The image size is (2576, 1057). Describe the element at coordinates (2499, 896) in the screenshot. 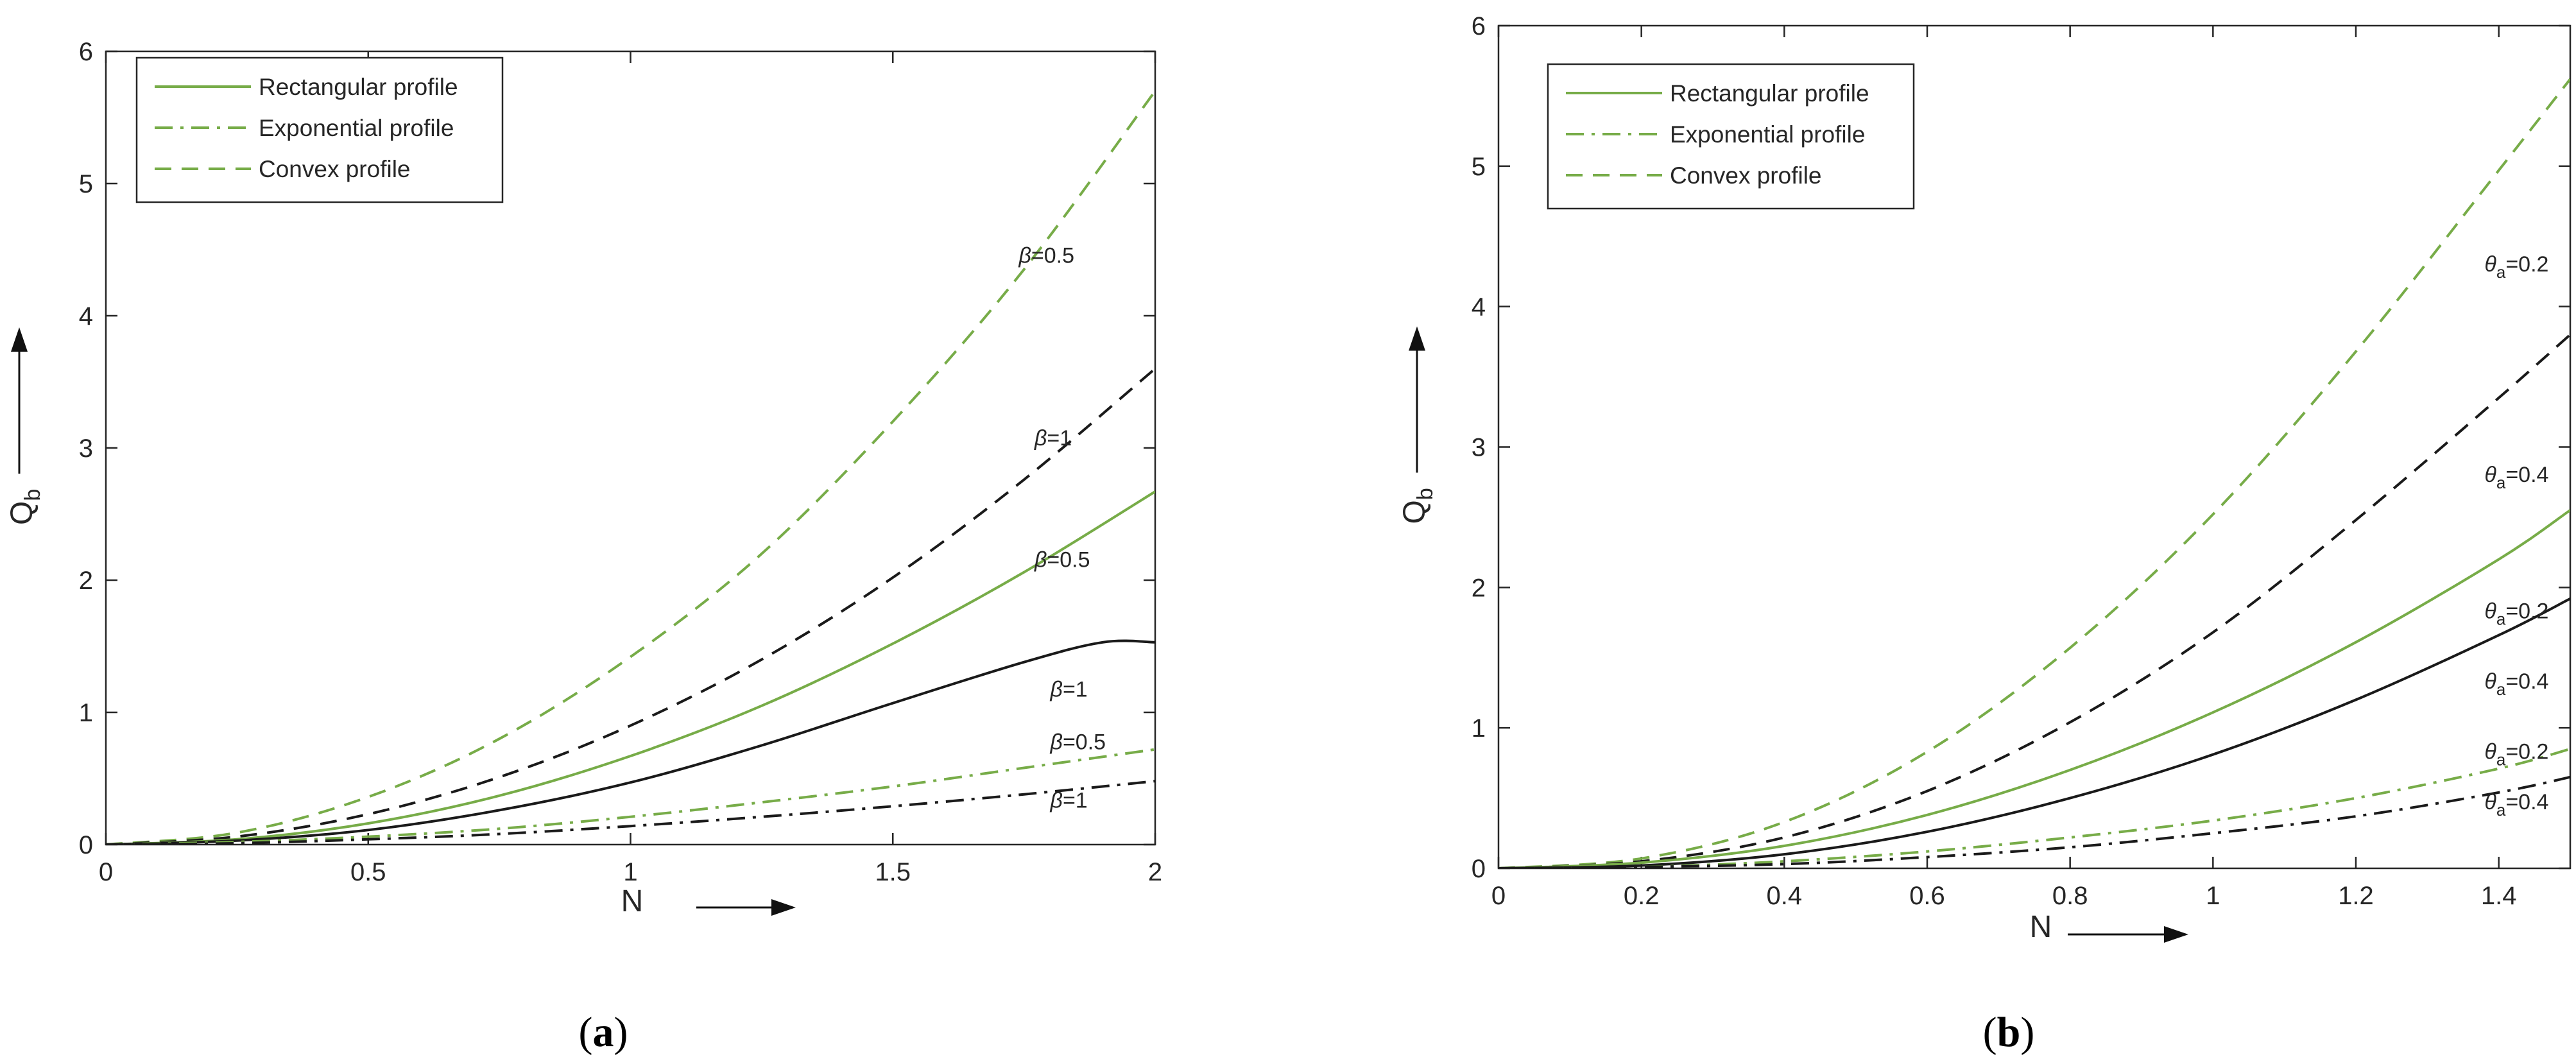

I see `x-tick-label: 1.4` at that location.